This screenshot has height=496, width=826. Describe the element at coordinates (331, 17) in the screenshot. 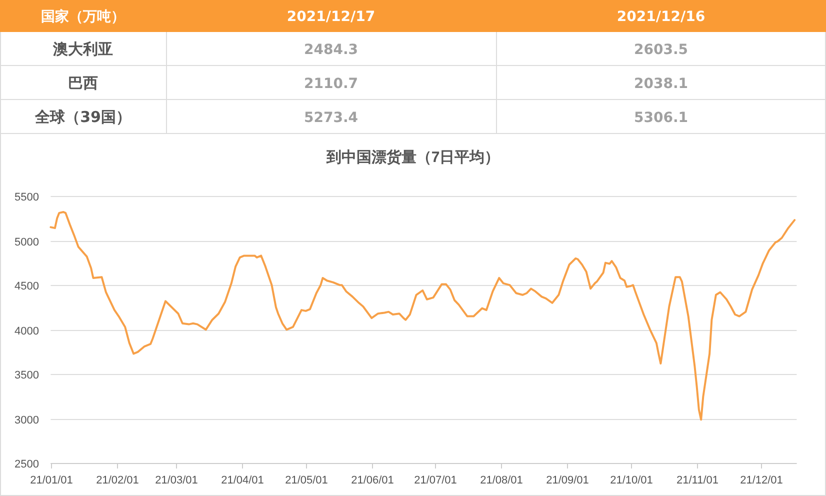

I see `x-tick-label: 2021/12/17` at that location.